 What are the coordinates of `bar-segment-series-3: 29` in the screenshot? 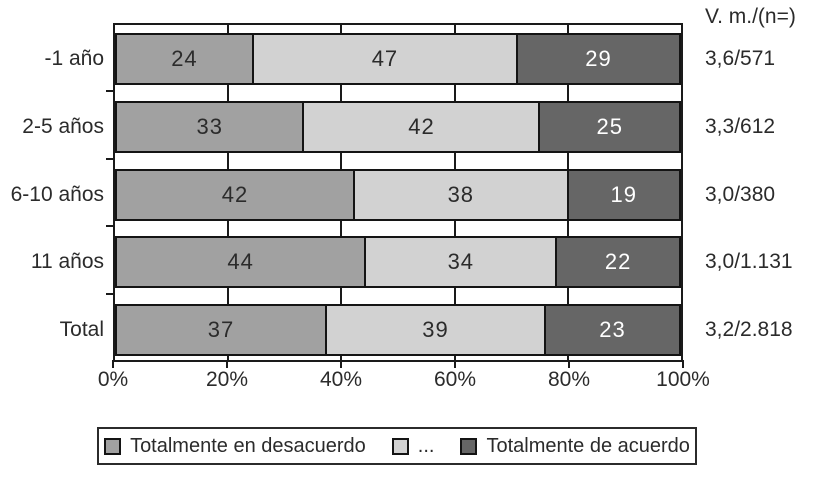 It's located at (597, 59).